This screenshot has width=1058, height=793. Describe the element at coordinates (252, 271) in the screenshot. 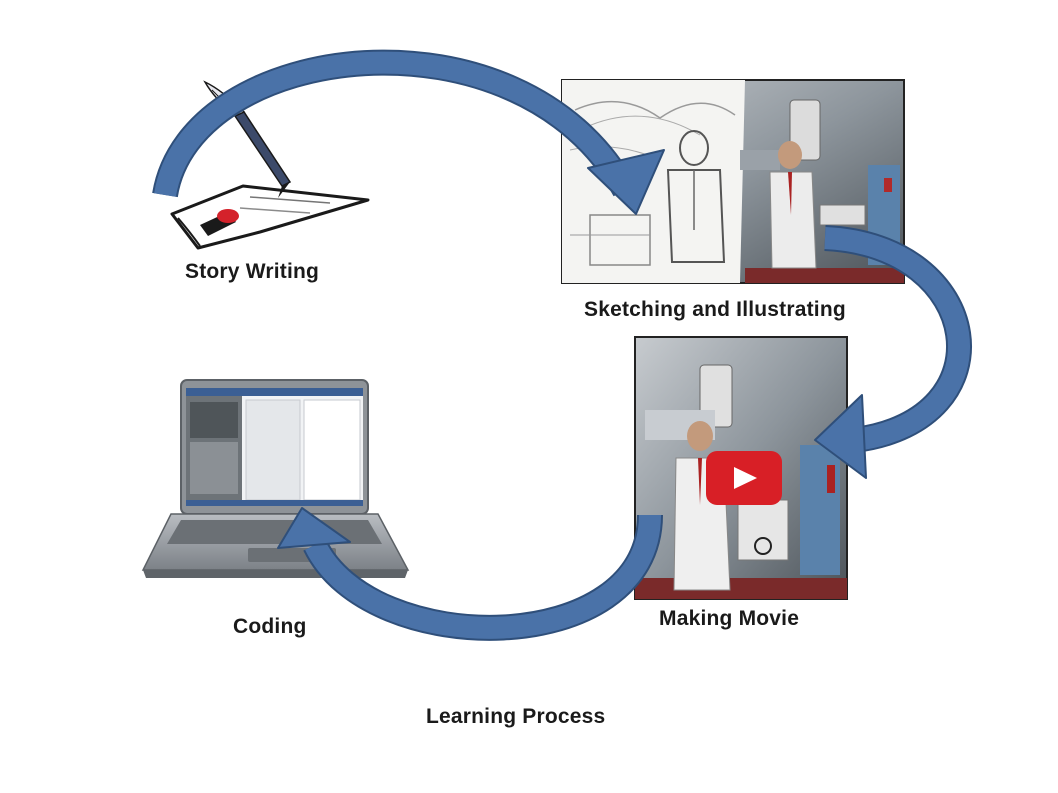

I see `stage-label-story-writing: Story Writing` at that location.